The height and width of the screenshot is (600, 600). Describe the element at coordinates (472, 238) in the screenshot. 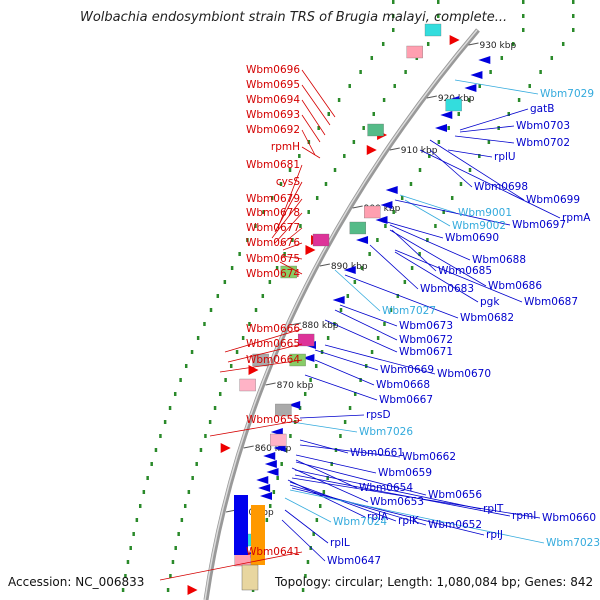

I see `right-gene-label: Wbm0690` at that location.